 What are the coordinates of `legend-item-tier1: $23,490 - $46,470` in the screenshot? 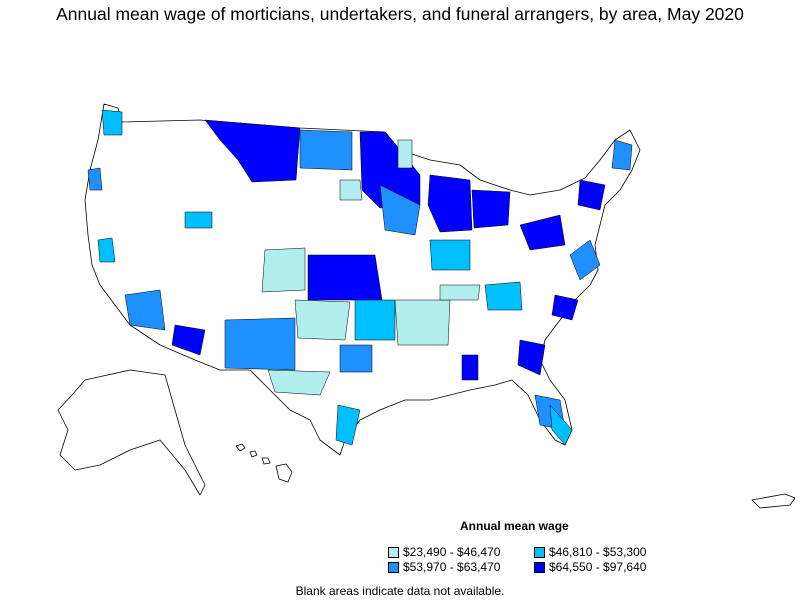 It's located at (444, 552).